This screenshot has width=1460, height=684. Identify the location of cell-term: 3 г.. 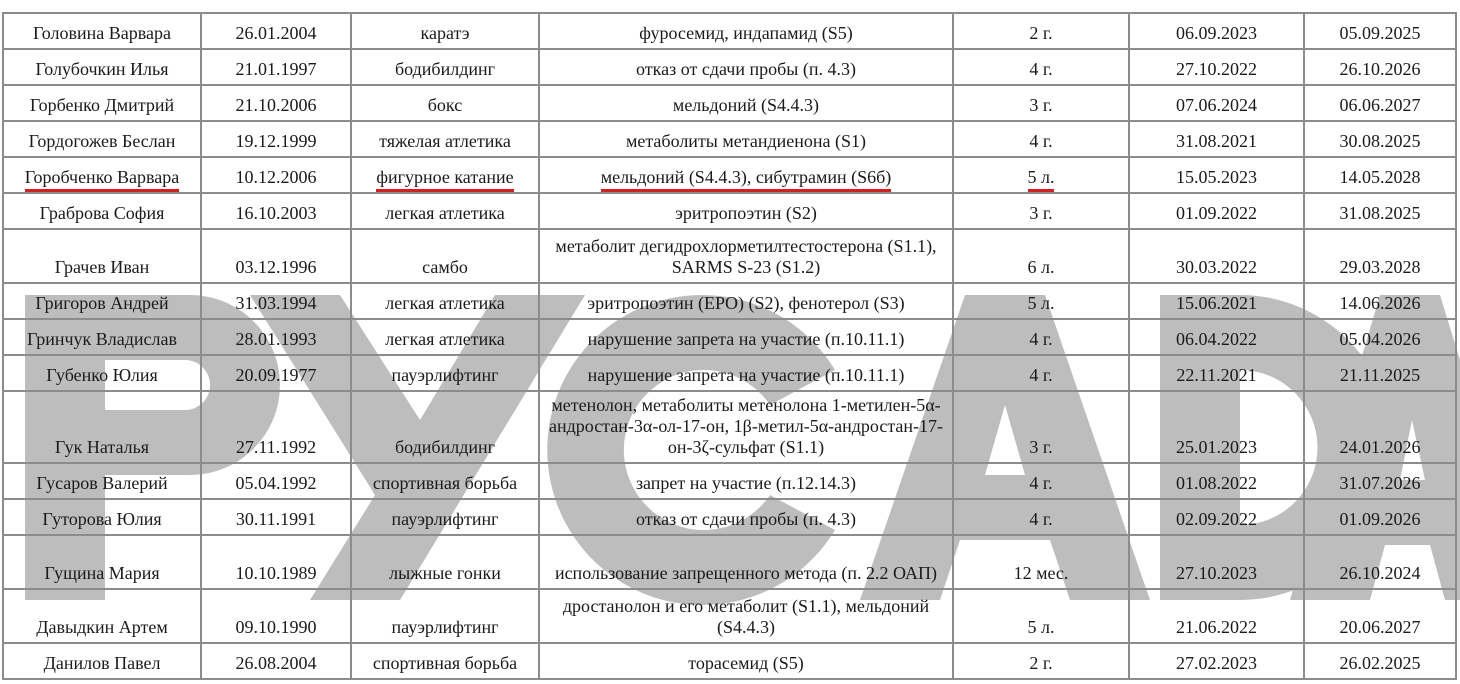
(1041, 211).